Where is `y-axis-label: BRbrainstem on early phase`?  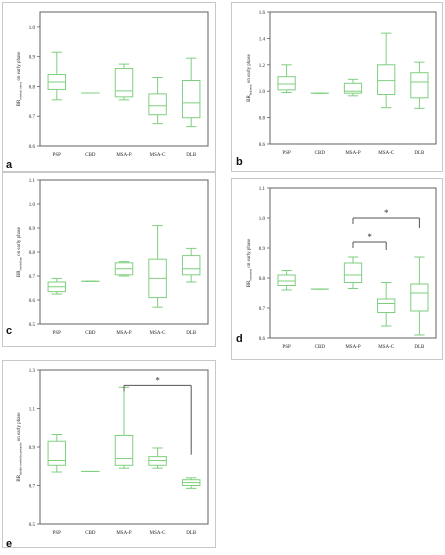
y-axis-label: BRbrainstem on early phase is located at coordinates (250, 262).